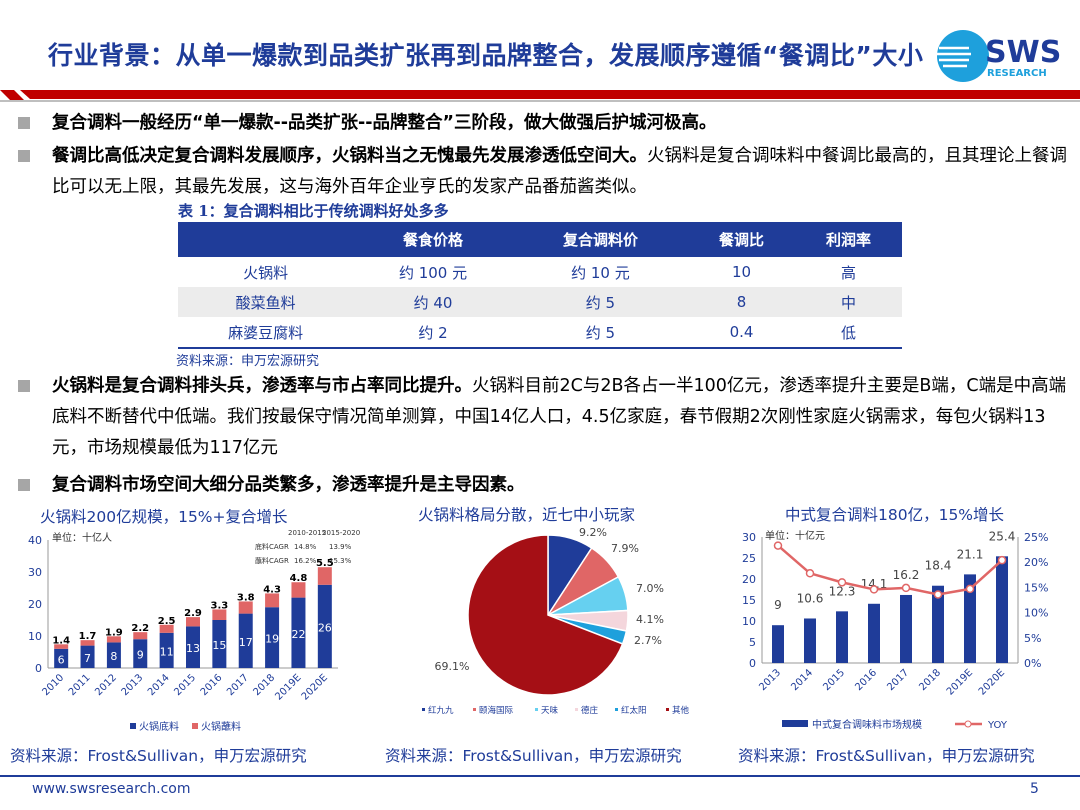 This screenshot has width=1080, height=810. Describe the element at coordinates (35, 540) in the screenshot. I see `y-tick-label: 40` at that location.